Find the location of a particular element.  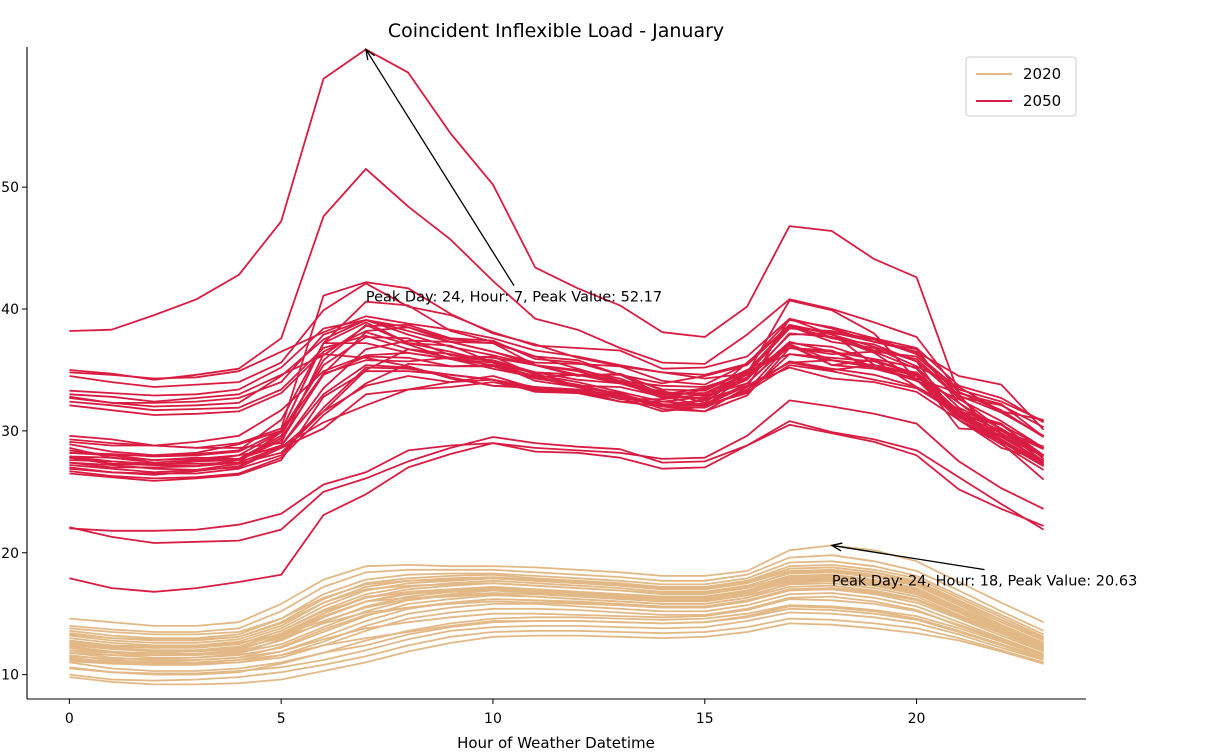

y-tick-label: 20 is located at coordinates (10, 554).